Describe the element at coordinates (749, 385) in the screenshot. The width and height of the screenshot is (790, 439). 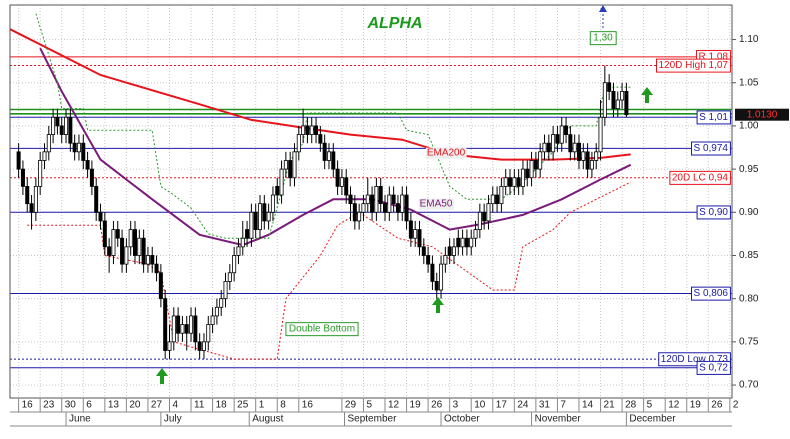
I see `y-tick-label: 0.70` at that location.